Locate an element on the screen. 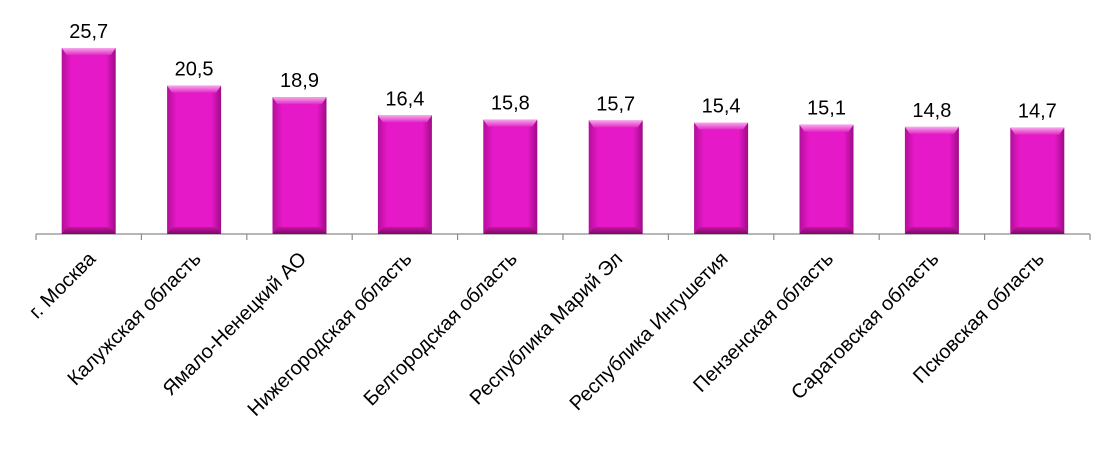  bar-value-label: 15,1 is located at coordinates (826, 109).